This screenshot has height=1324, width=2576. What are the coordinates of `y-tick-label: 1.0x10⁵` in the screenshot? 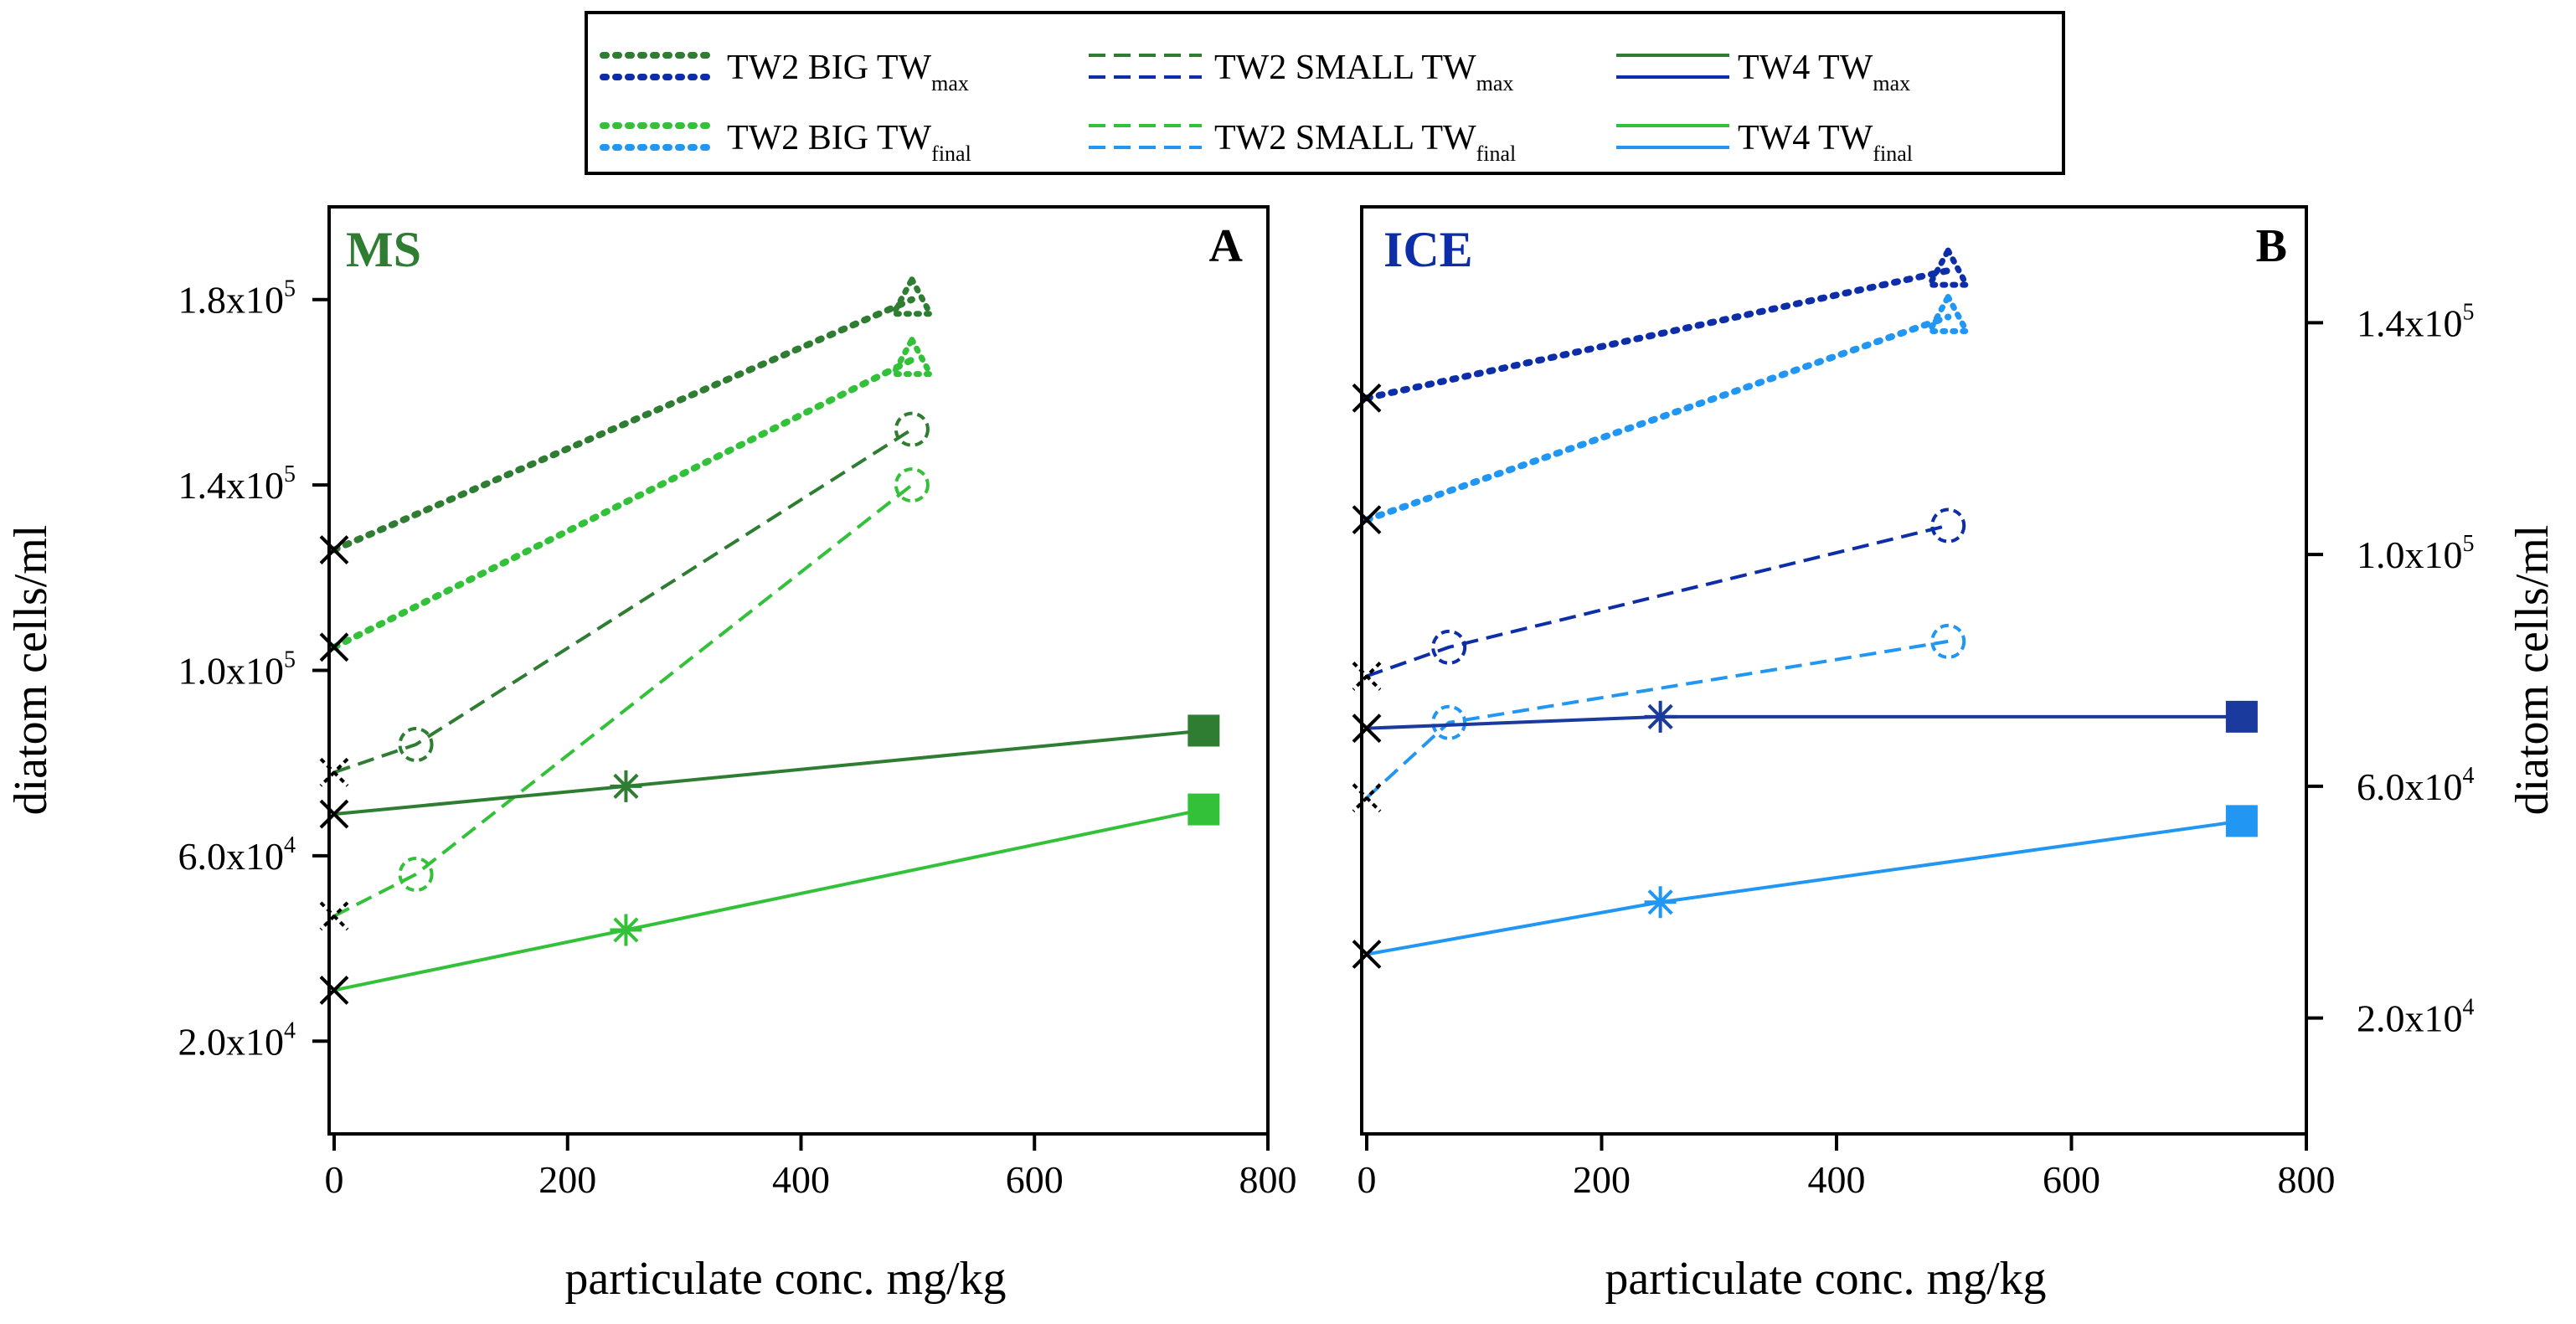 It's located at (237, 670).